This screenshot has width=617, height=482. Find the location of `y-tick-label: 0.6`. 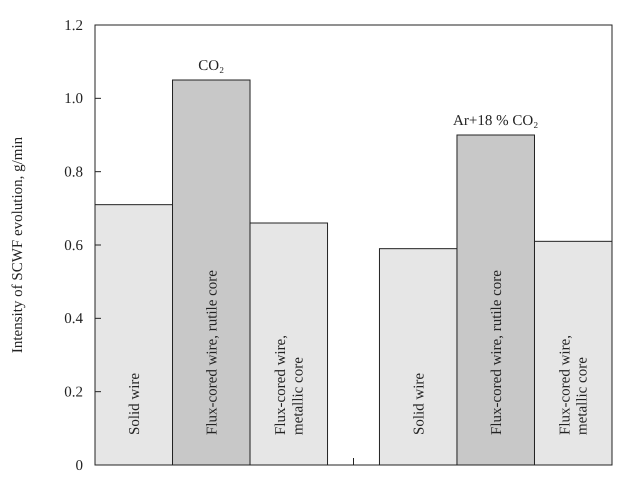

y-tick-label: 0.6 is located at coordinates (74, 246).